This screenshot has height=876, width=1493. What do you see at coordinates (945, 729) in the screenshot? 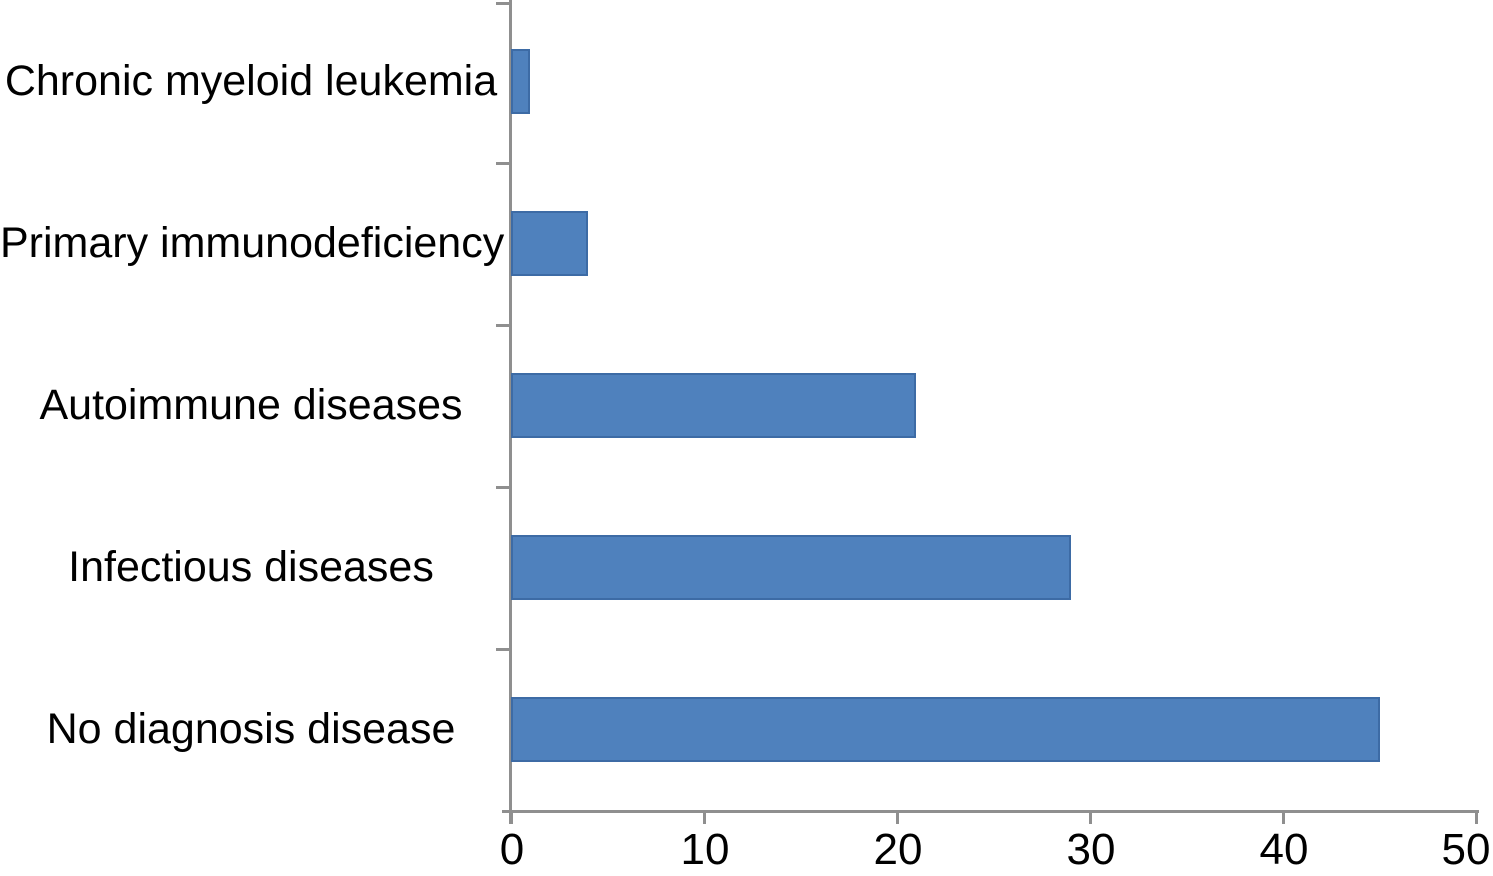
I see `bar-no-diagnosis-disease` at bounding box center [945, 729].